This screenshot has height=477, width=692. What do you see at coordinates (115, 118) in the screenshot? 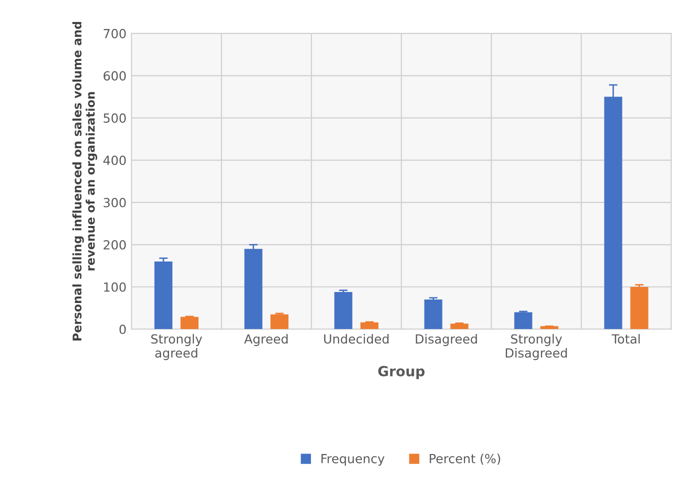
I see `y-tick-label: 500` at bounding box center [115, 118].